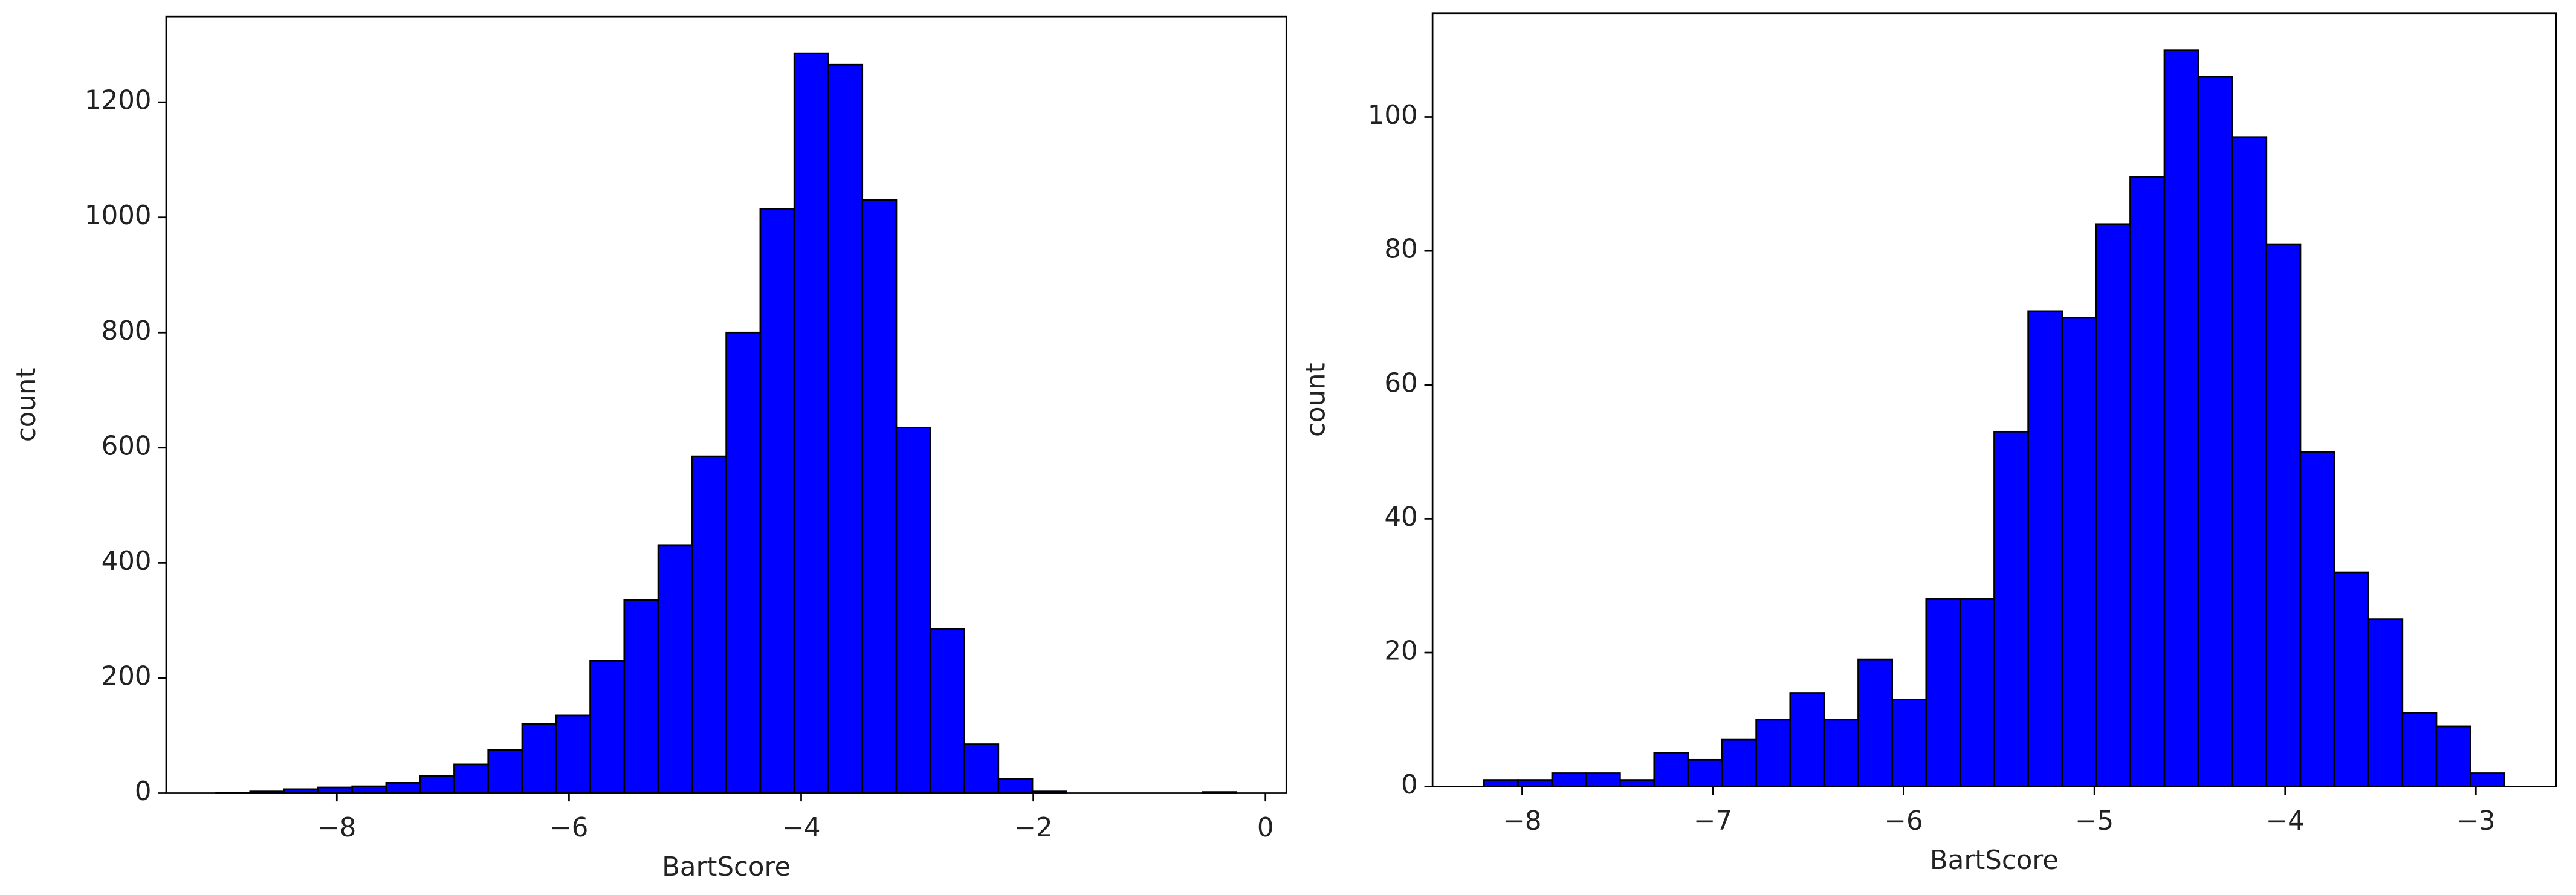 This screenshot has height=895, width=2576. What do you see at coordinates (2094, 821) in the screenshot?
I see `x-tick-label: −5` at bounding box center [2094, 821].